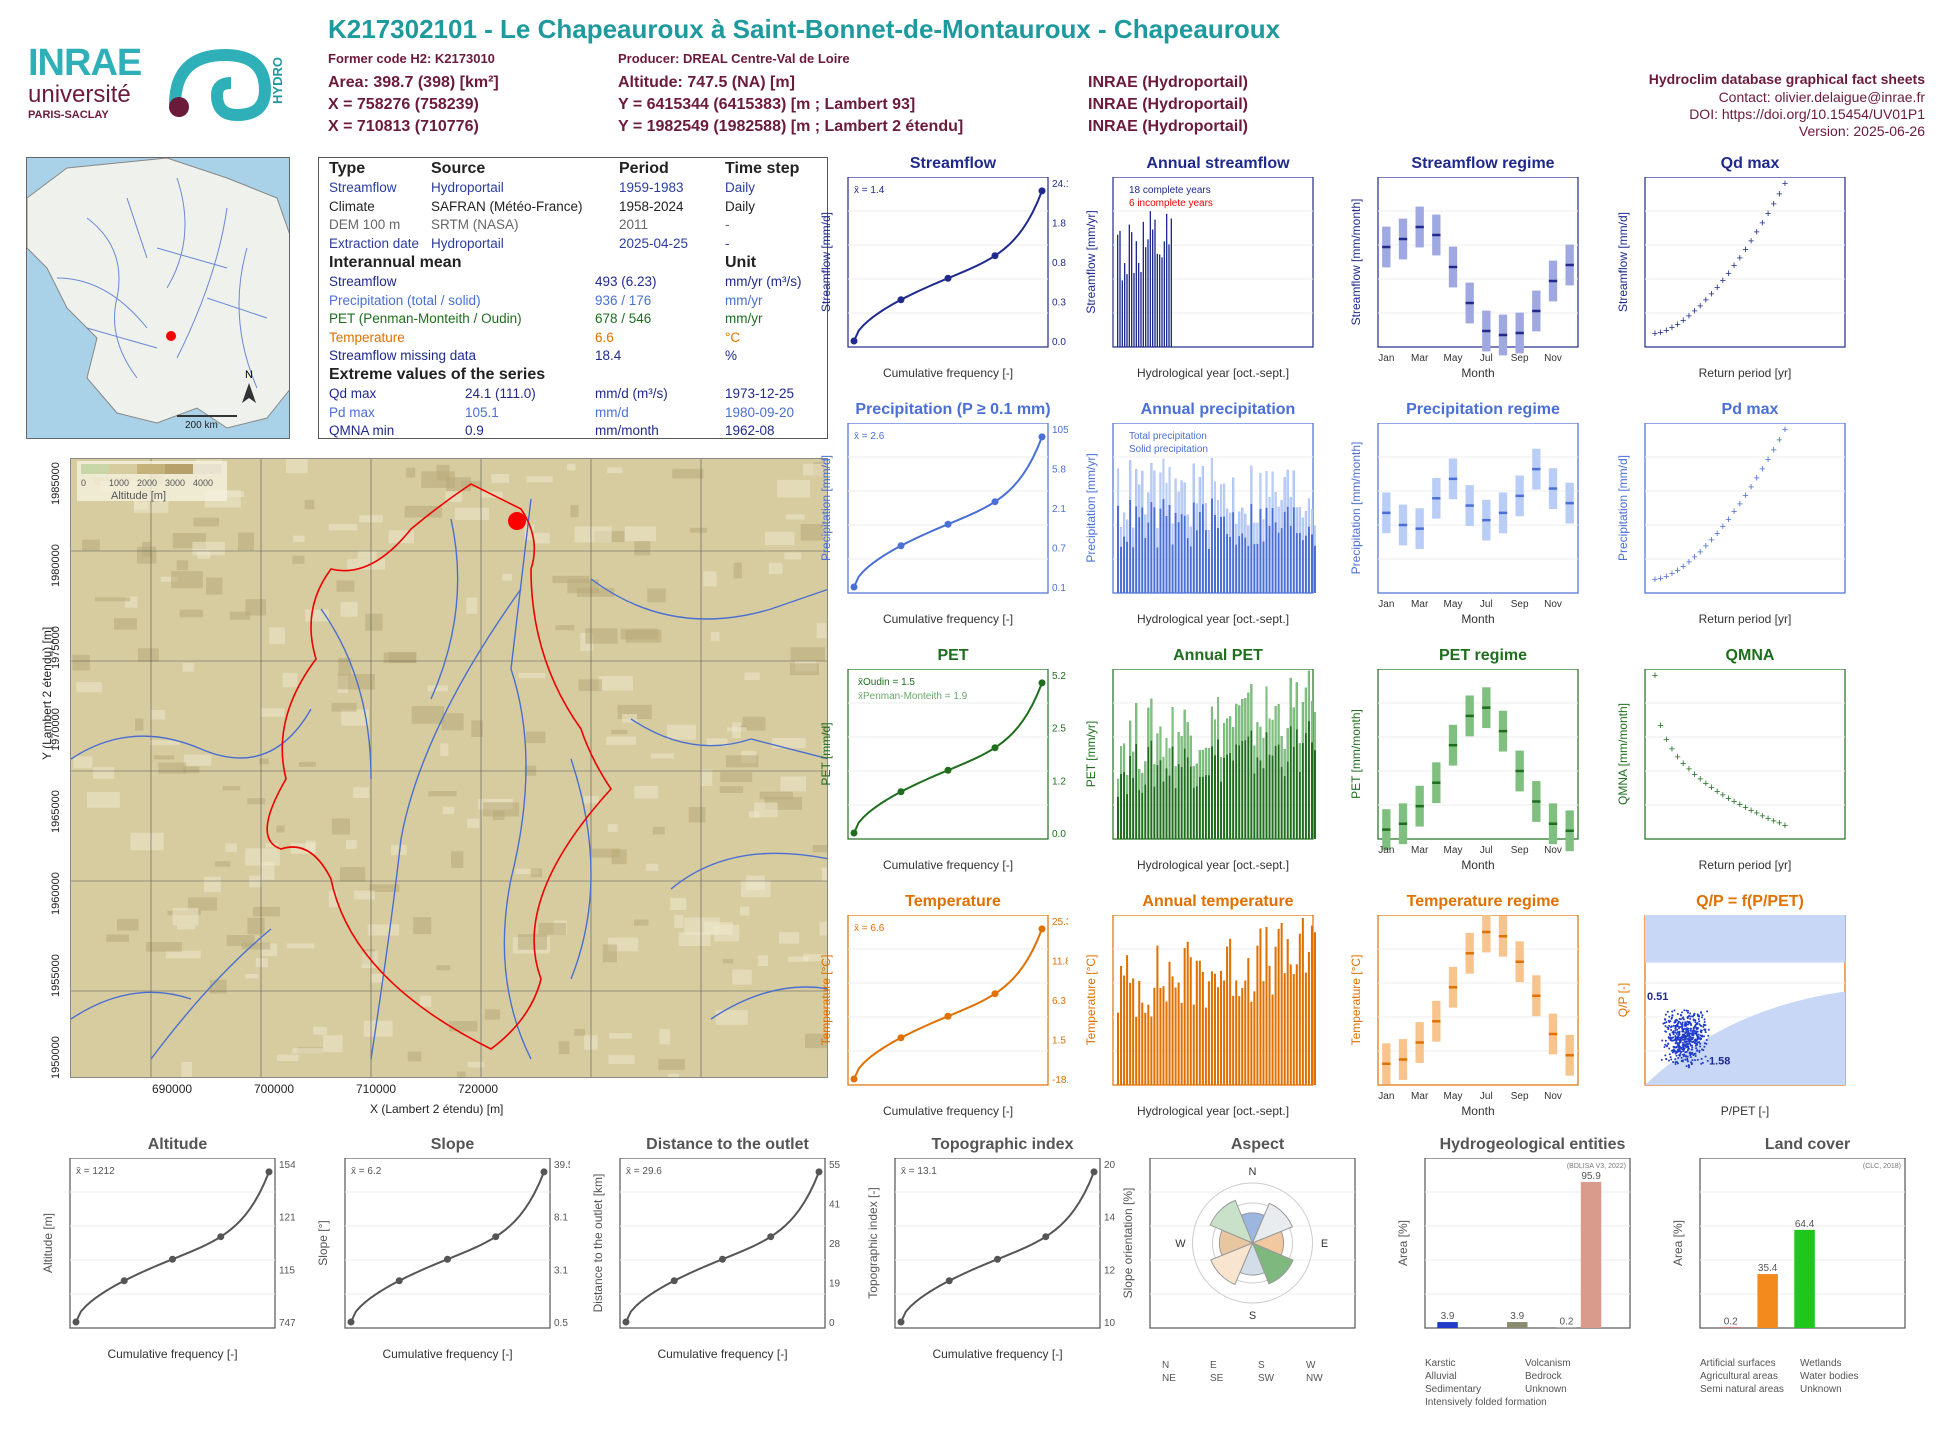  Describe the element at coordinates (1059, 470) in the screenshot. I see `right-tick: 5.8` at that location.